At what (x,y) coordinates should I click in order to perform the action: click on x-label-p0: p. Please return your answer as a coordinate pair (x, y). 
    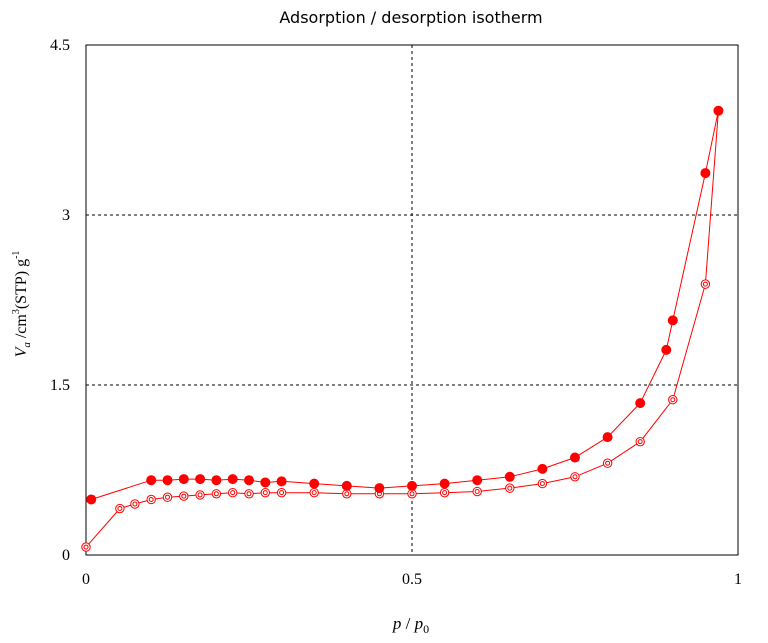
    Looking at the image, I should click on (419, 623).